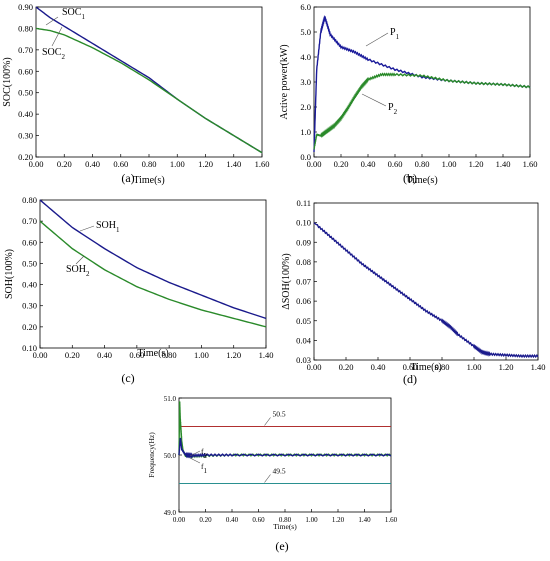 The height and width of the screenshot is (561, 550). What do you see at coordinates (305, 32) in the screenshot?
I see `y-tick-label: 5.0` at bounding box center [305, 32].